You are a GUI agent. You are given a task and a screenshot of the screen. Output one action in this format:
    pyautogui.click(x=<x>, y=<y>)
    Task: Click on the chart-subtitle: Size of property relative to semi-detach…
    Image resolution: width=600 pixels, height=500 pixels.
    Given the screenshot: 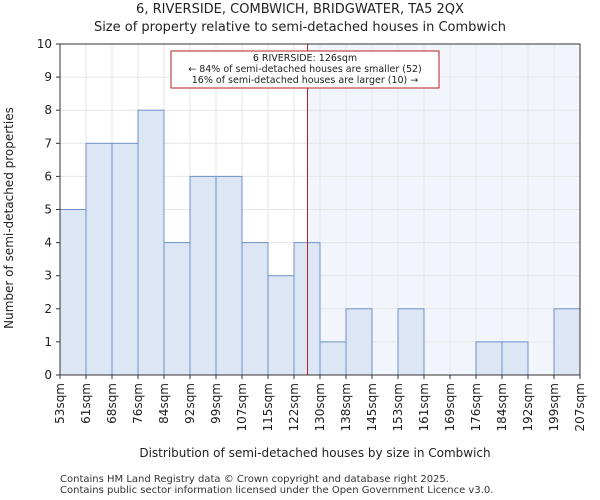 What is the action you would take?
    pyautogui.click(x=300, y=27)
    